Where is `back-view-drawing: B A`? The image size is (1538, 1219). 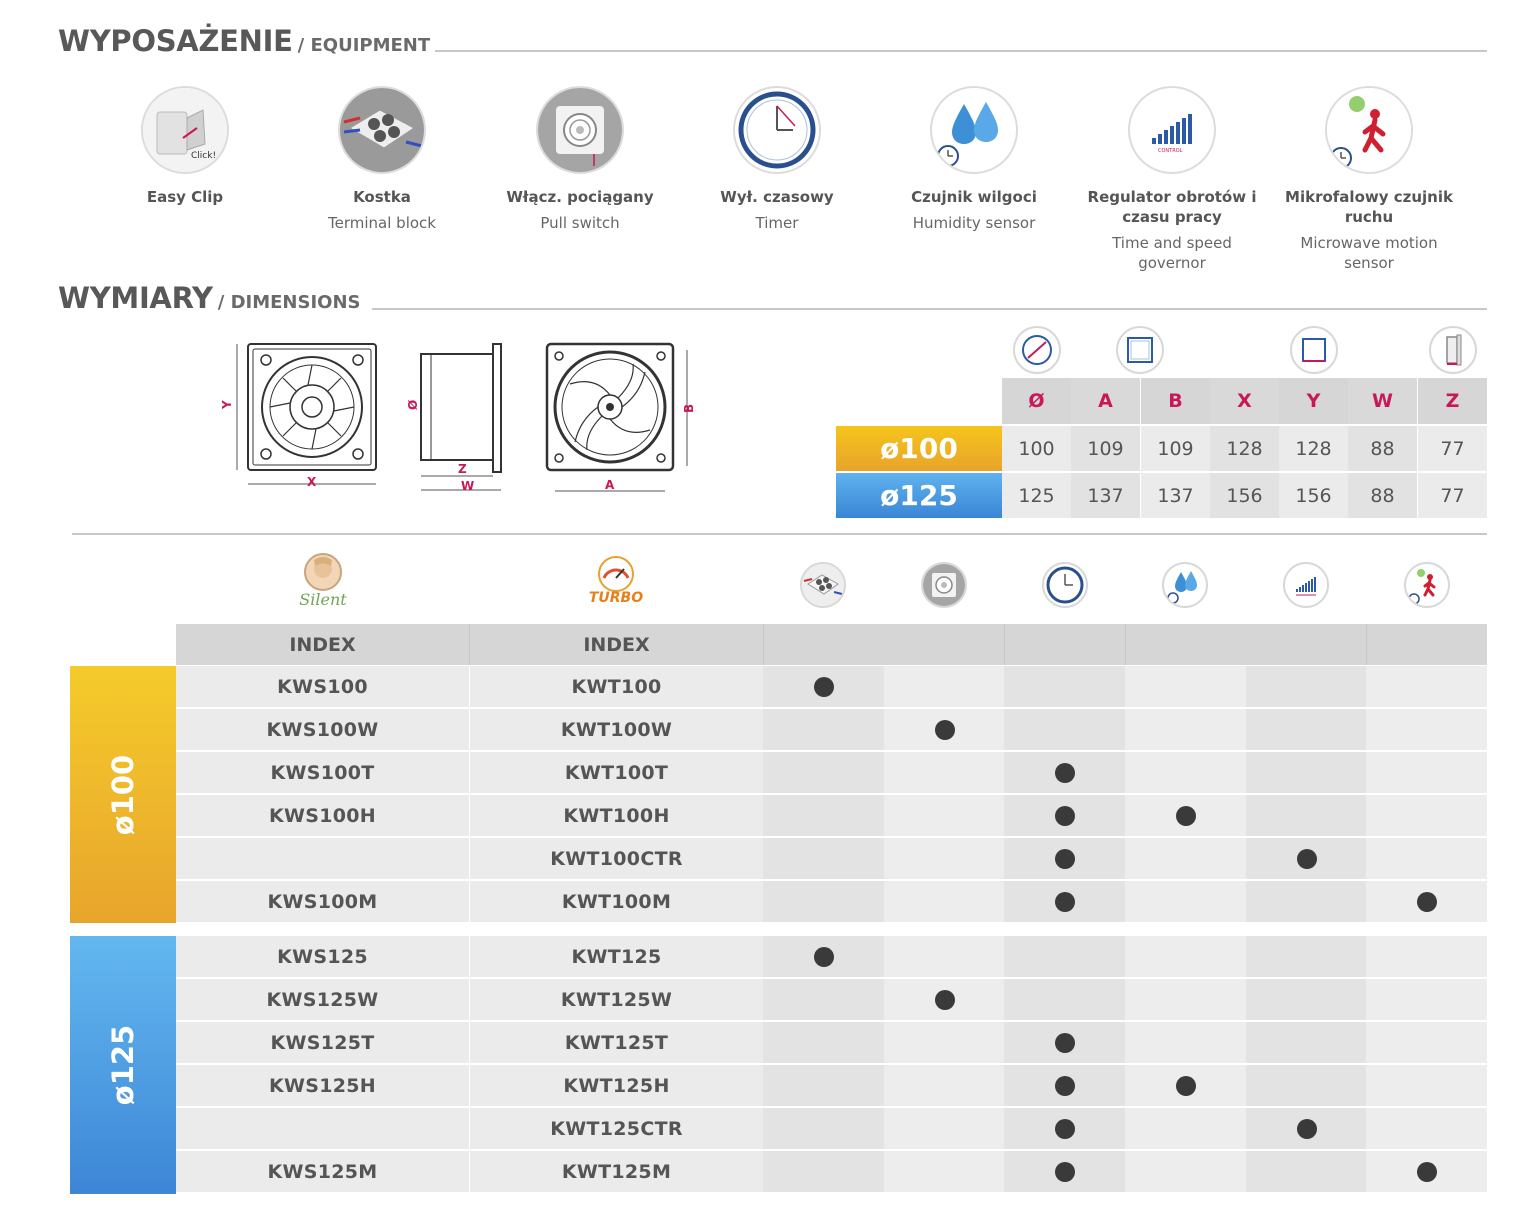 back-view-drawing: B A is located at coordinates (620, 417).